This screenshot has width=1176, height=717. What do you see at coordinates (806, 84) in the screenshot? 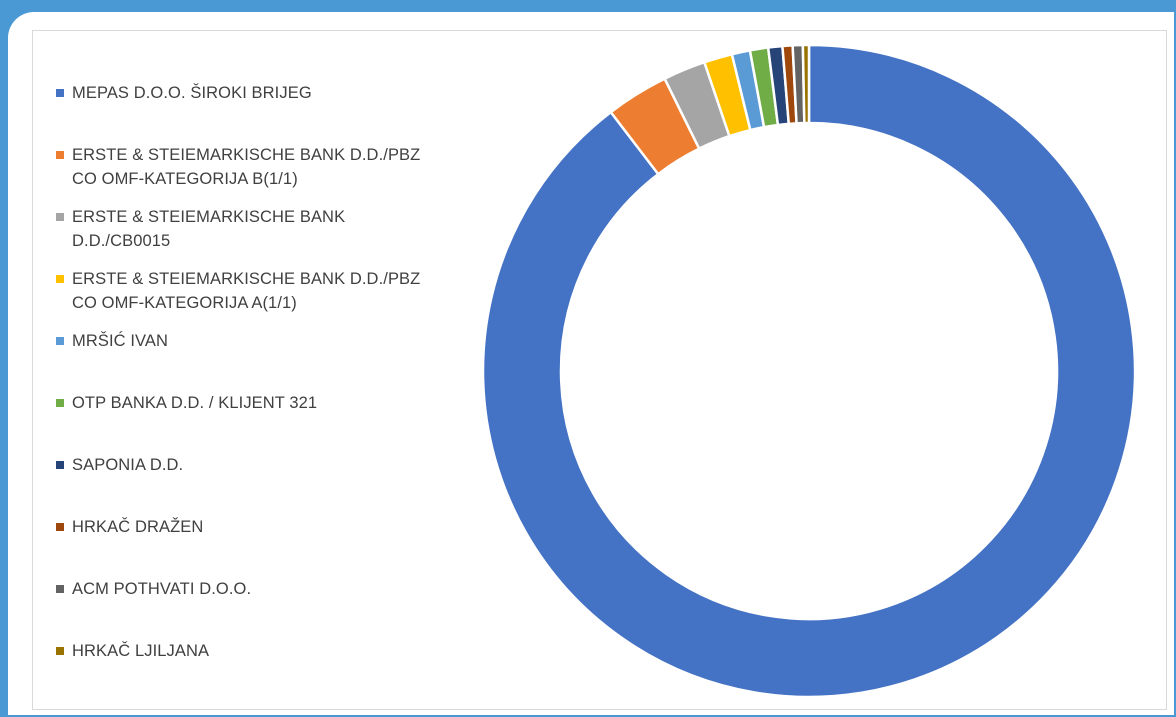
I see `donut-slice` at bounding box center [806, 84].